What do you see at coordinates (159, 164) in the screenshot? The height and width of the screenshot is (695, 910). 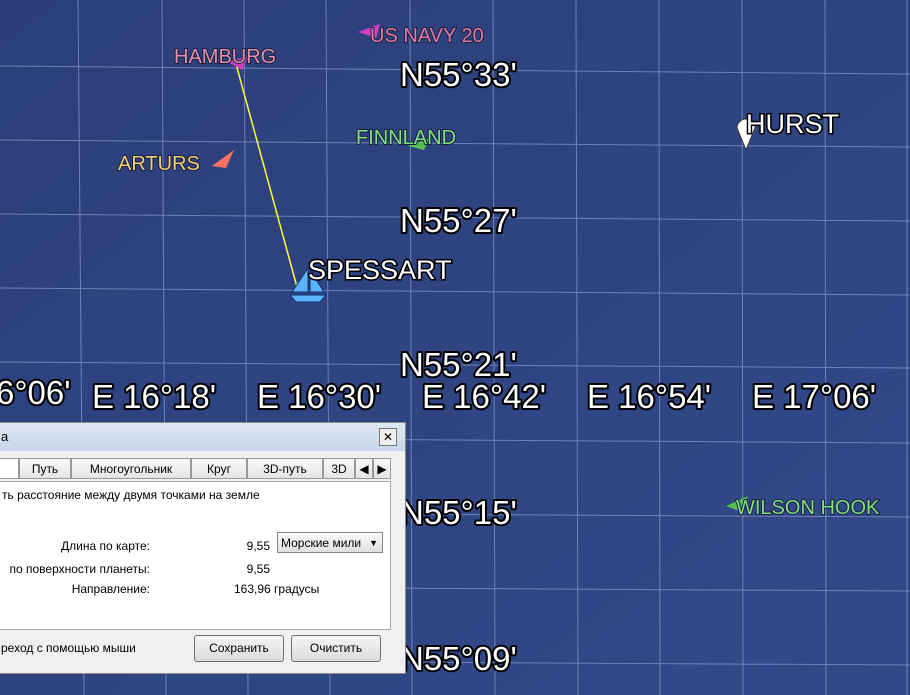 I see `placemark-label: ARTURS` at bounding box center [159, 164].